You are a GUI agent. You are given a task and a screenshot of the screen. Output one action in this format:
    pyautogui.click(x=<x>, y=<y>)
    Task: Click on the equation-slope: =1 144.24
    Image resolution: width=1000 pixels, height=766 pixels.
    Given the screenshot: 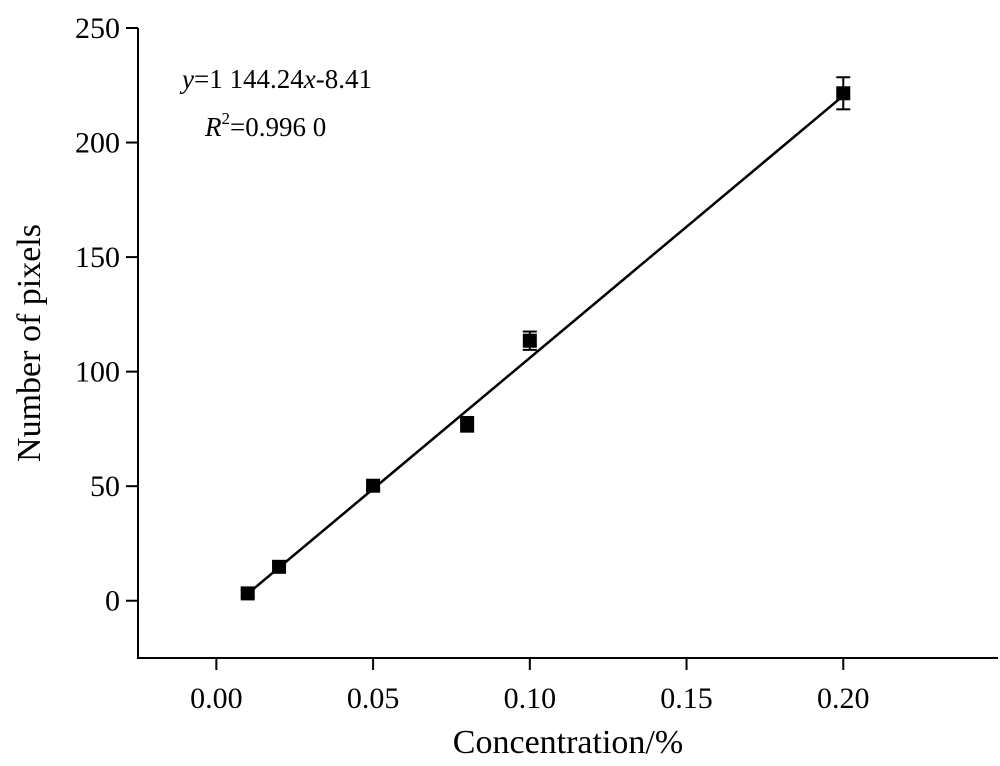 What is the action you would take?
    pyautogui.click(x=249, y=79)
    